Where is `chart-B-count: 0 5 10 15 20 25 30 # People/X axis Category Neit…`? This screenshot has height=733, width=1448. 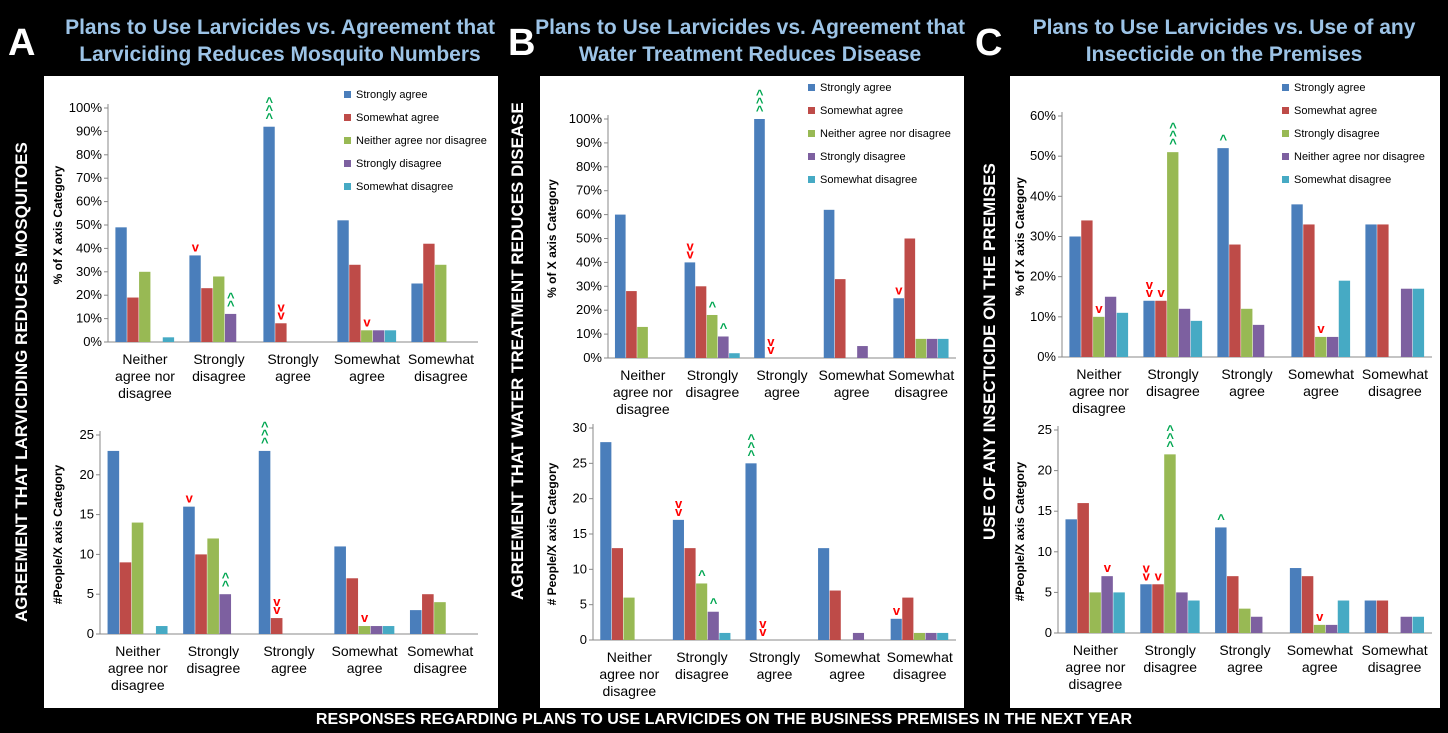 chart-B-count: 0 5 10 15 20 25 30 # People/X axis Category Neit… is located at coordinates (750, 559).